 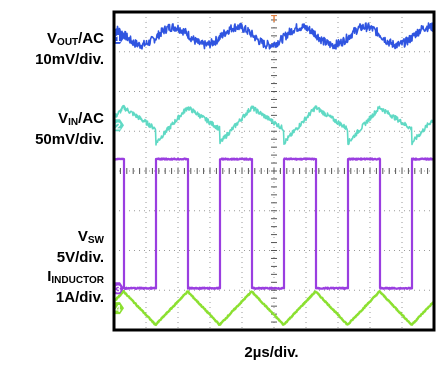 What do you see at coordinates (54, 129) in the screenshot?
I see `vin-label: VIN/AC 50mV/div.` at bounding box center [54, 129].